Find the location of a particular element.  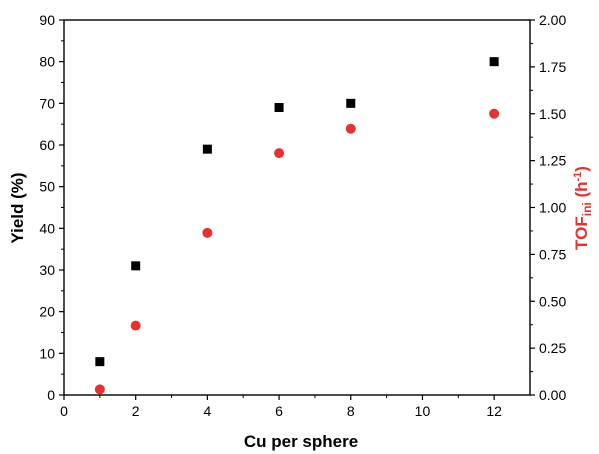

y-left-tick-label: 80 is located at coordinates (47, 62).